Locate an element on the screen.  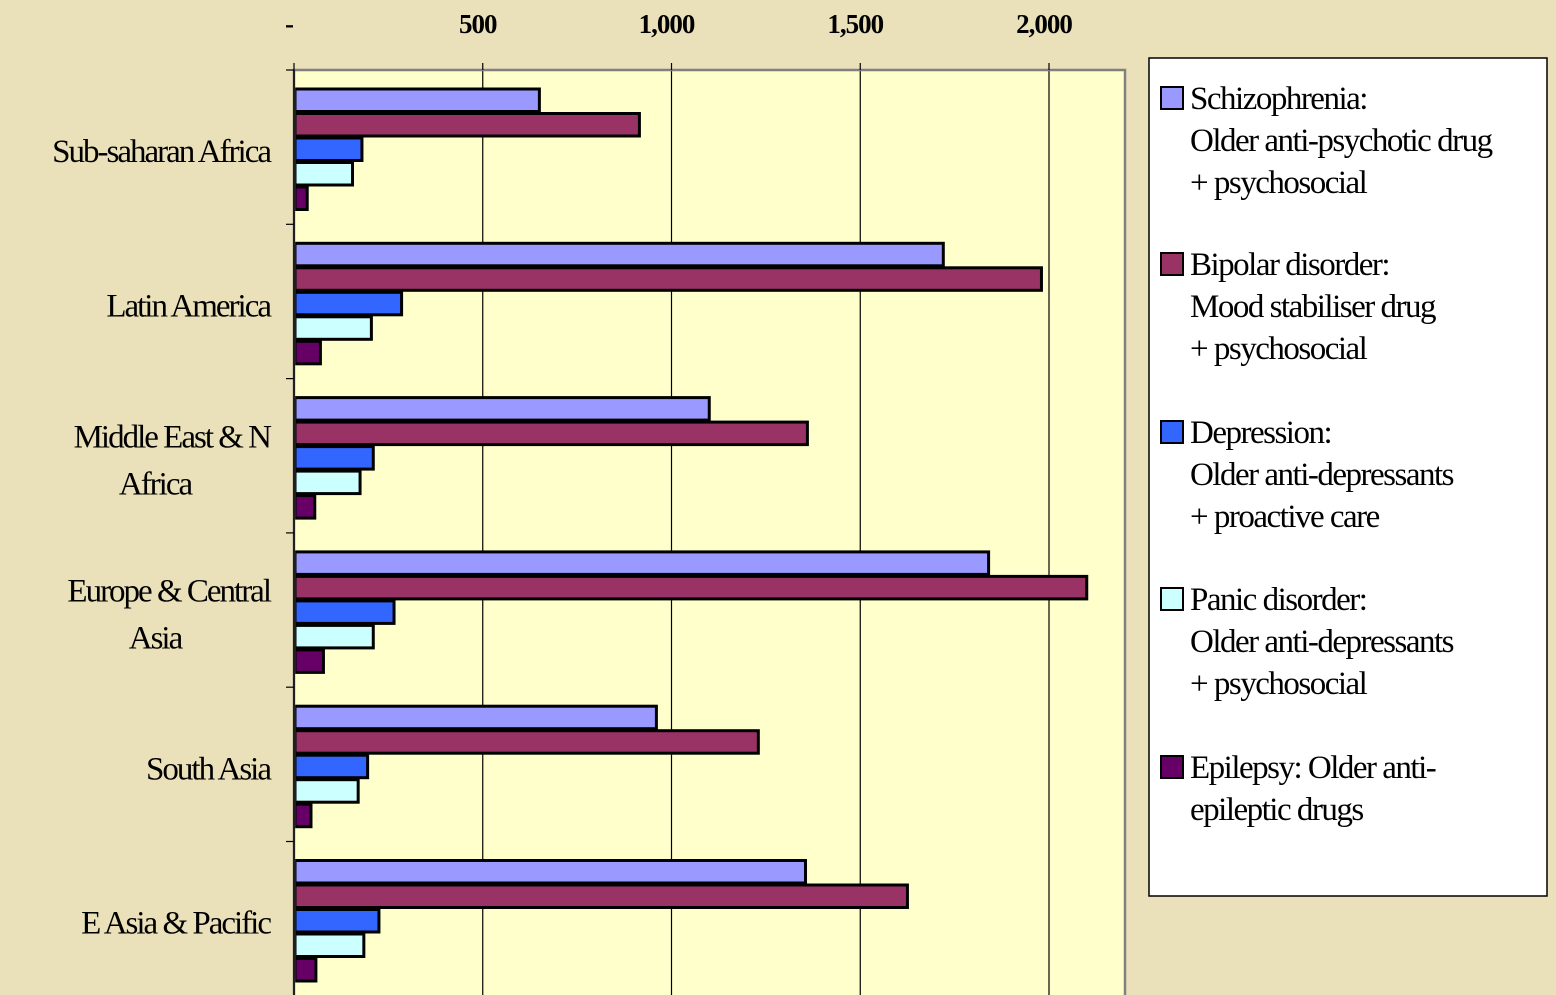
legend-label-4-line-0: Epilepsy: Older anti- is located at coordinates (1313, 768).